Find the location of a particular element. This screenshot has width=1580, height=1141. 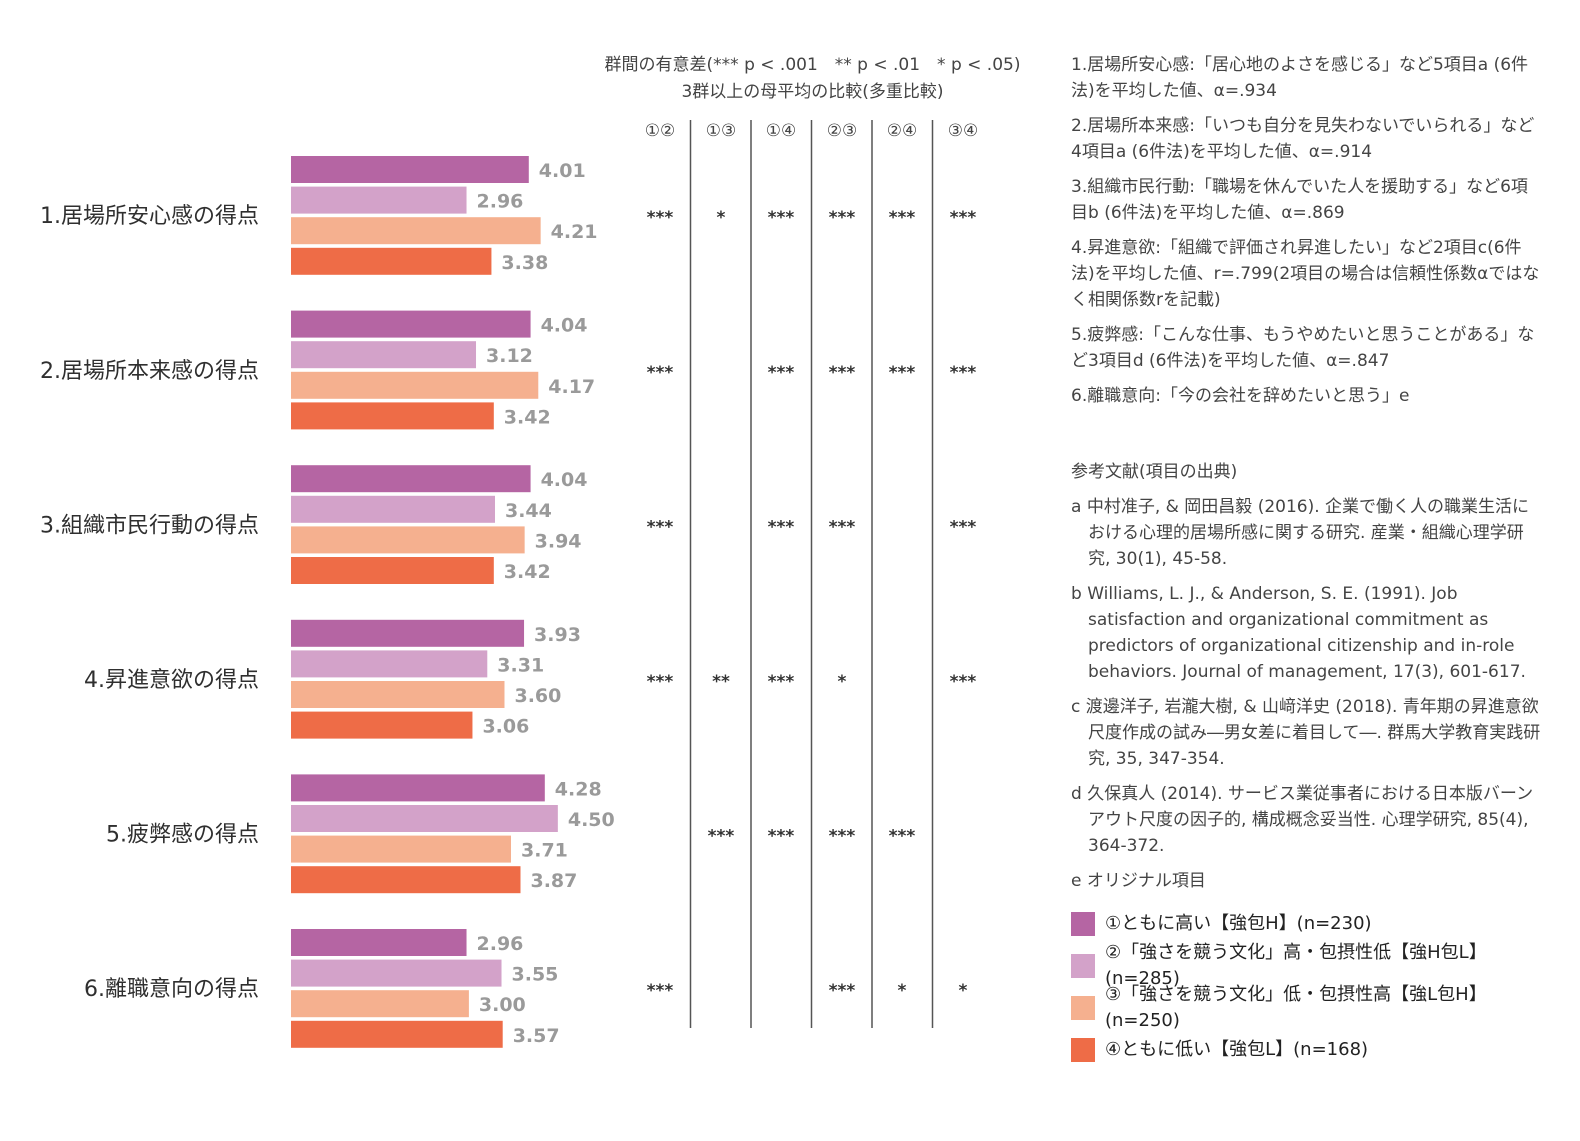

value-label: 4.01 is located at coordinates (562, 171).